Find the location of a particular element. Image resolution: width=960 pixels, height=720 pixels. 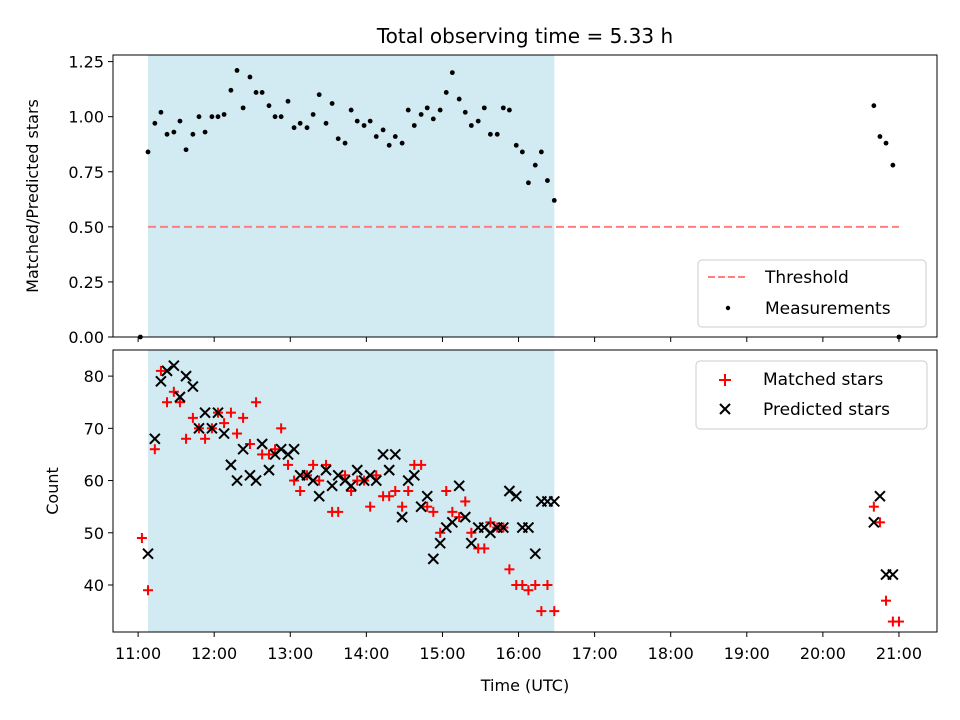

legend-measurements-swatch is located at coordinates (728, 308).